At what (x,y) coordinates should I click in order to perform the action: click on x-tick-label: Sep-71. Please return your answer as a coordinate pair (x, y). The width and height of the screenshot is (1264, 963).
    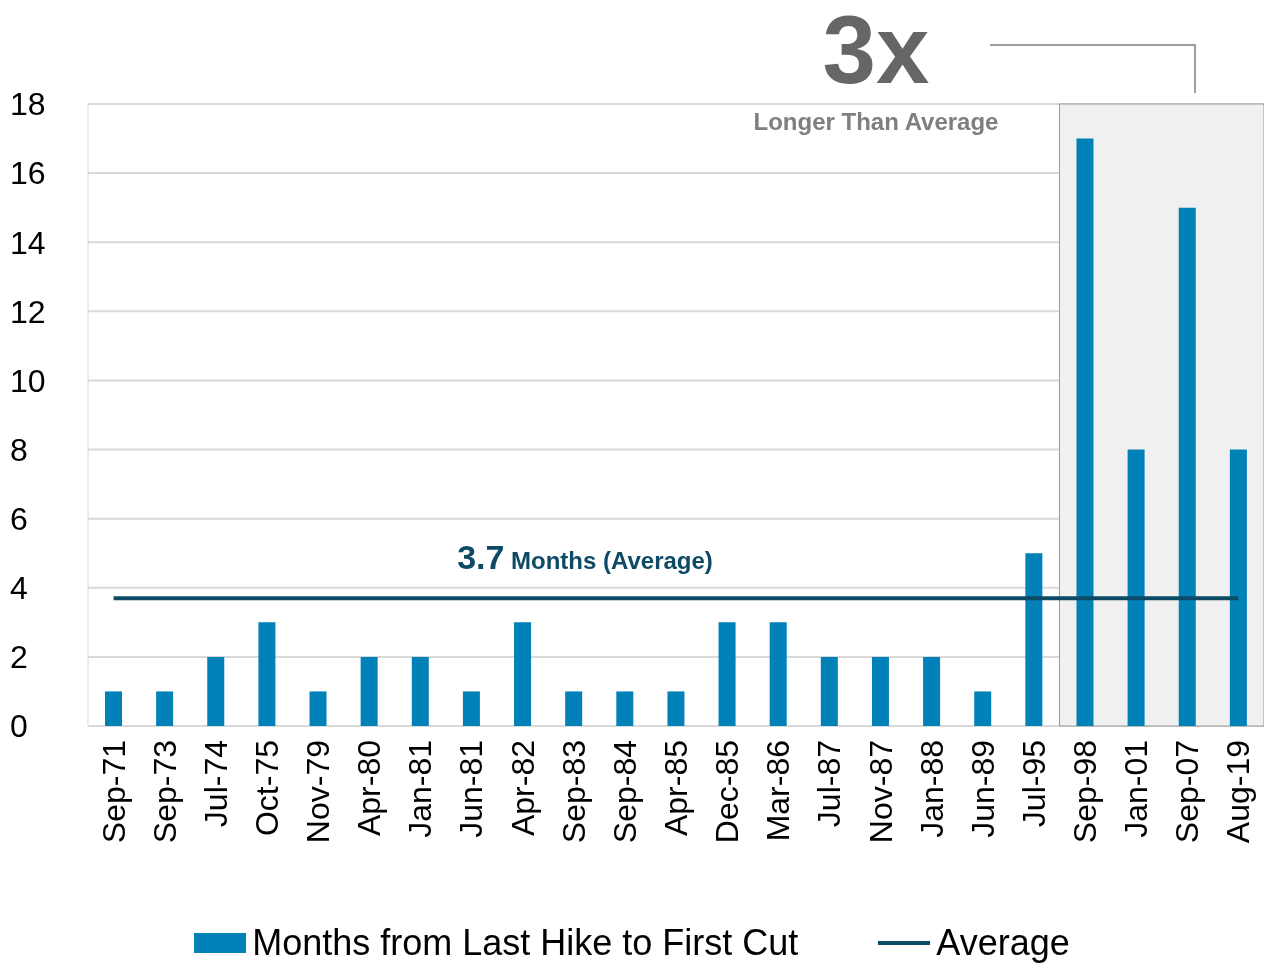
    Looking at the image, I should click on (113, 792).